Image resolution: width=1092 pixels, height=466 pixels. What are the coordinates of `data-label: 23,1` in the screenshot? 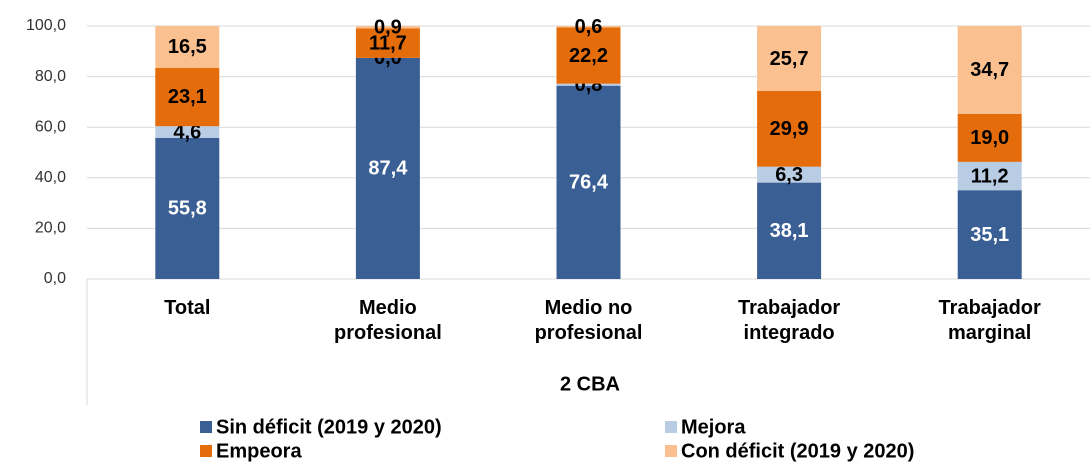 It's located at (187, 97).